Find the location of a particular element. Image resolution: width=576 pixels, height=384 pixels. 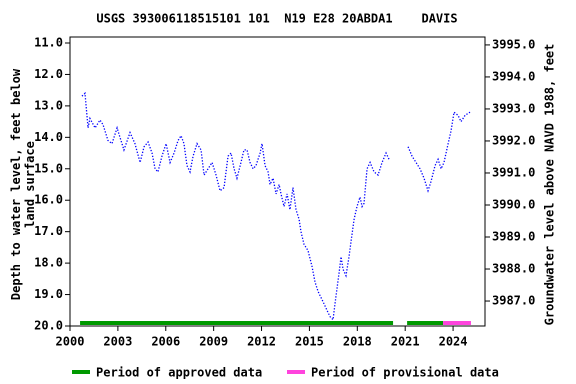

y-tick-label: 18.0 is located at coordinates (48, 263).